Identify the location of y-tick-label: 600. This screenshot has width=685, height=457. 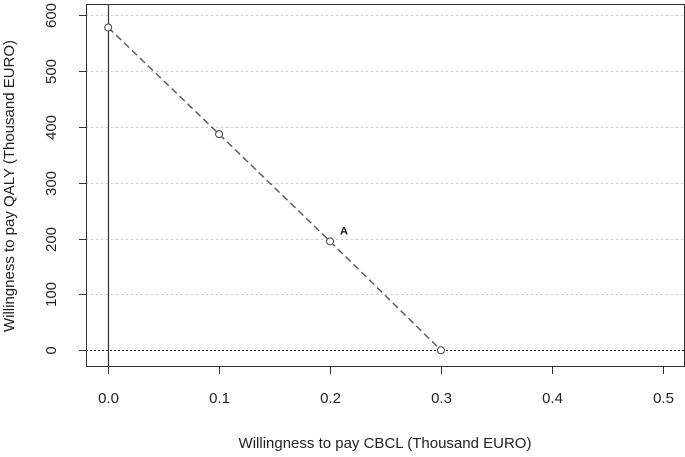
(51, 15).